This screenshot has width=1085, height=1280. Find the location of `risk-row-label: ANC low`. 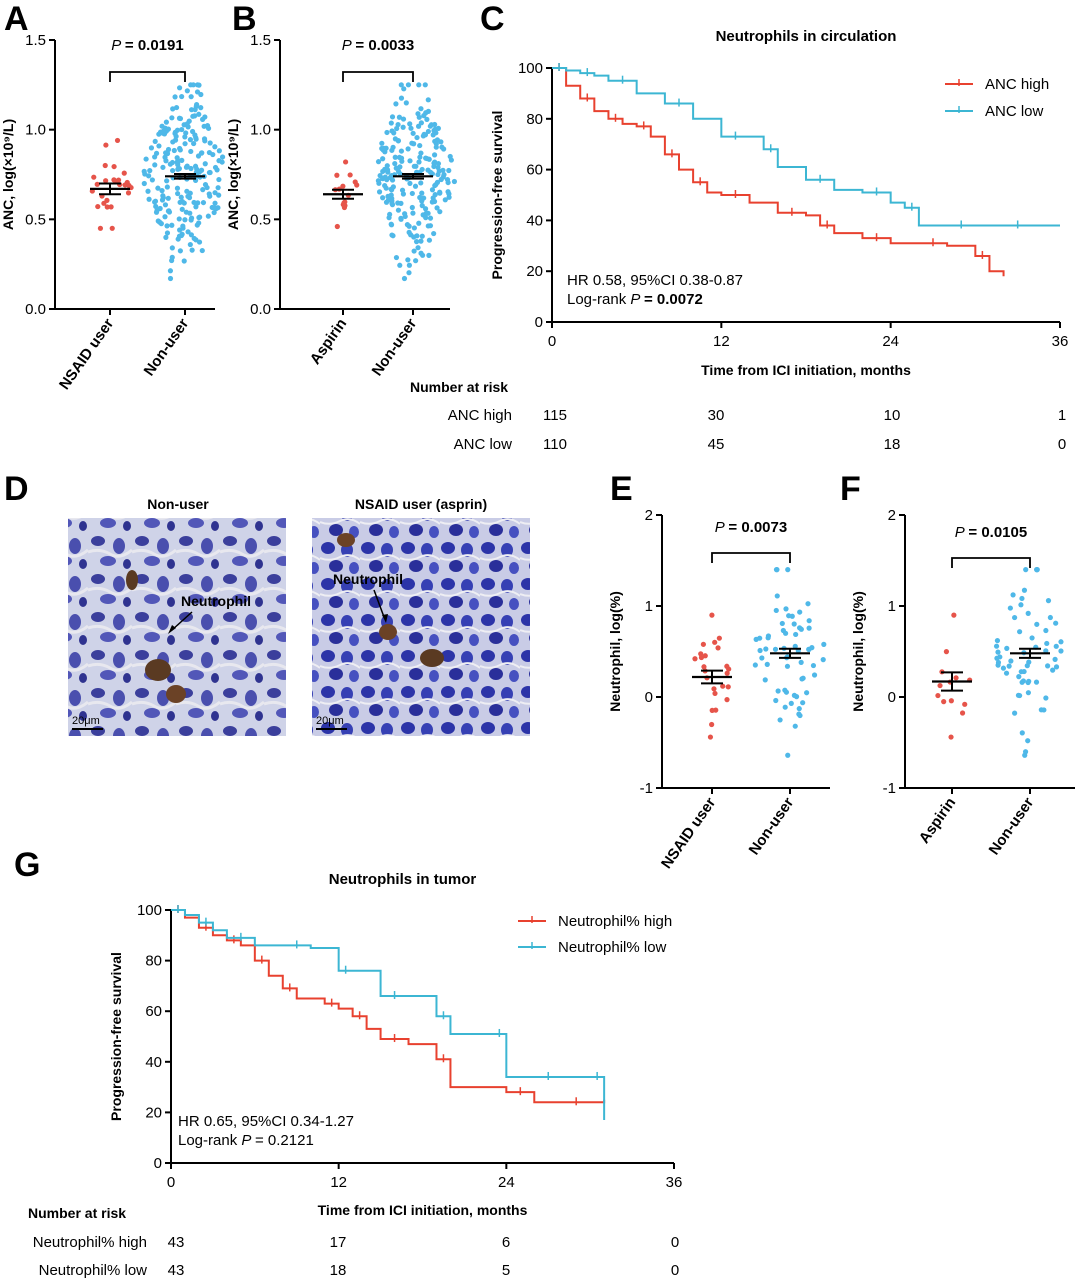

risk-row-label: ANC low is located at coordinates (483, 444).